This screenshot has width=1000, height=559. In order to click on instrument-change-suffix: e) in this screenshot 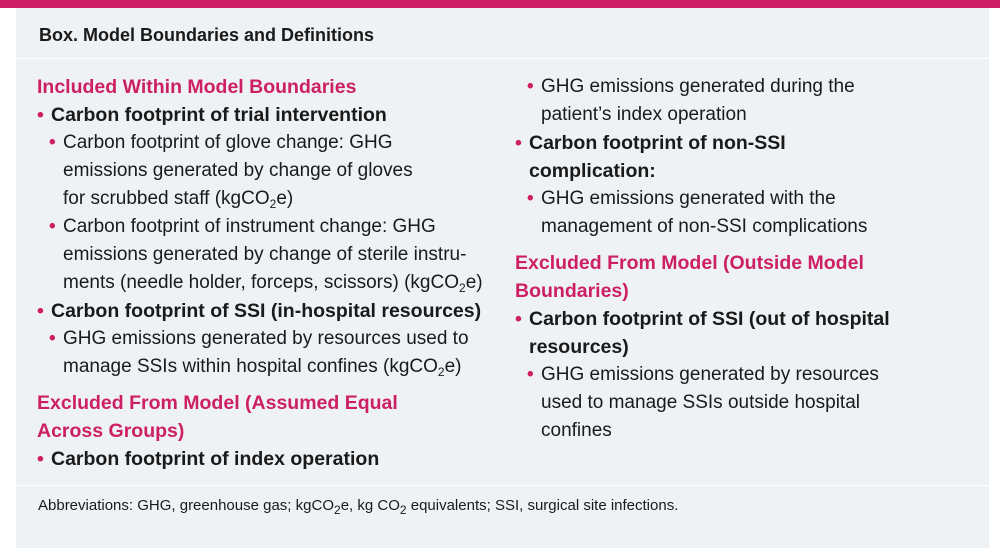, I will do `click(474, 282)`.